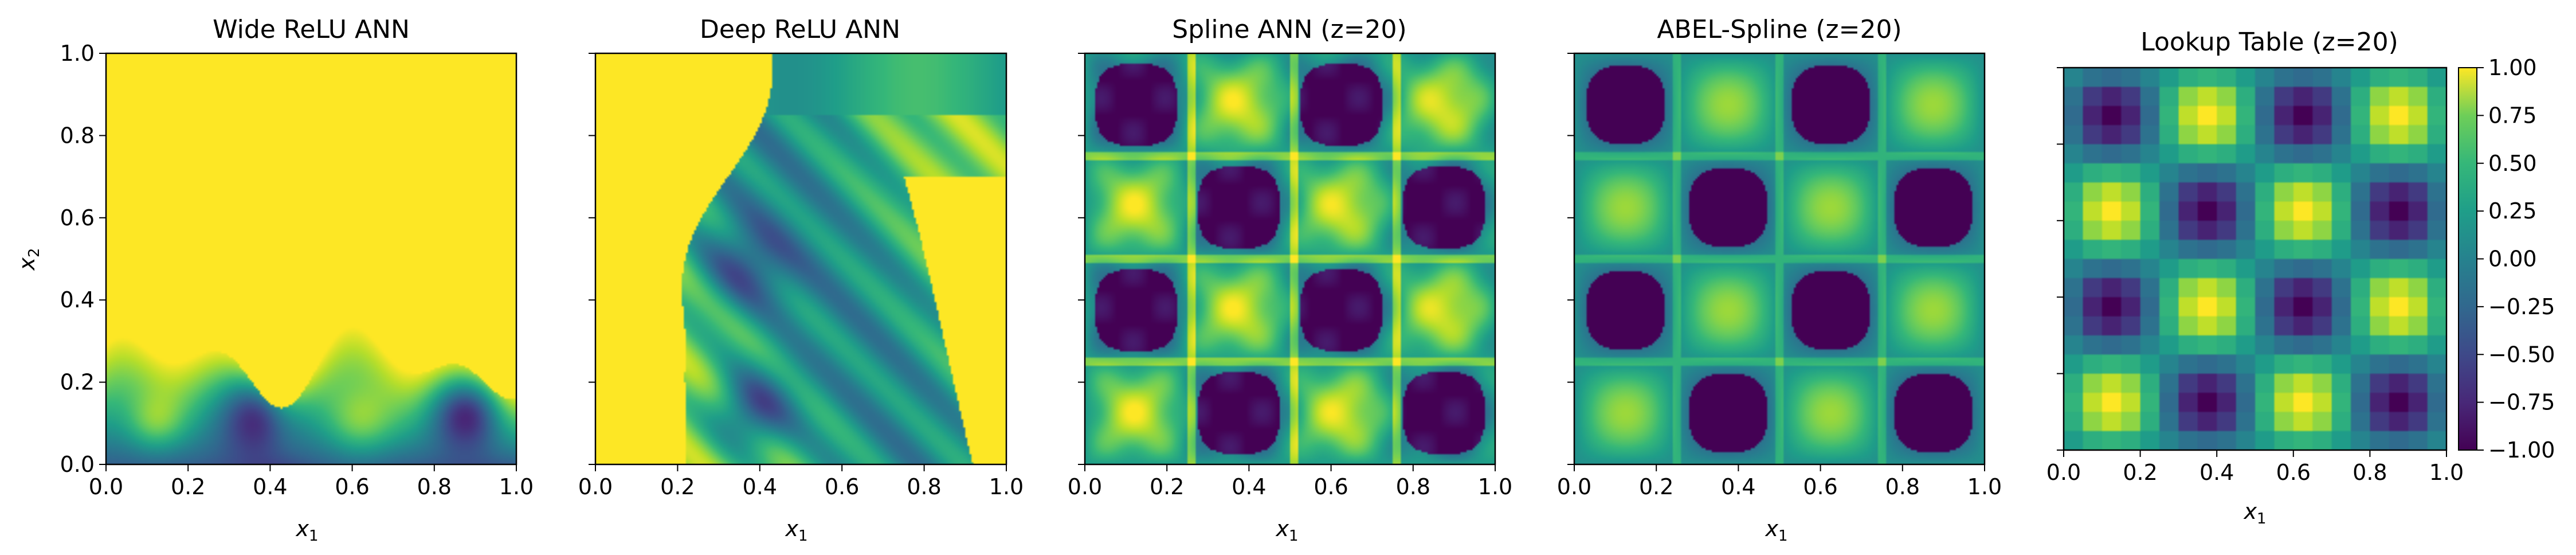 This screenshot has height=555, width=2576. What do you see at coordinates (2521, 402) in the screenshot?
I see `colorbar-tick-label: −0.75` at bounding box center [2521, 402].